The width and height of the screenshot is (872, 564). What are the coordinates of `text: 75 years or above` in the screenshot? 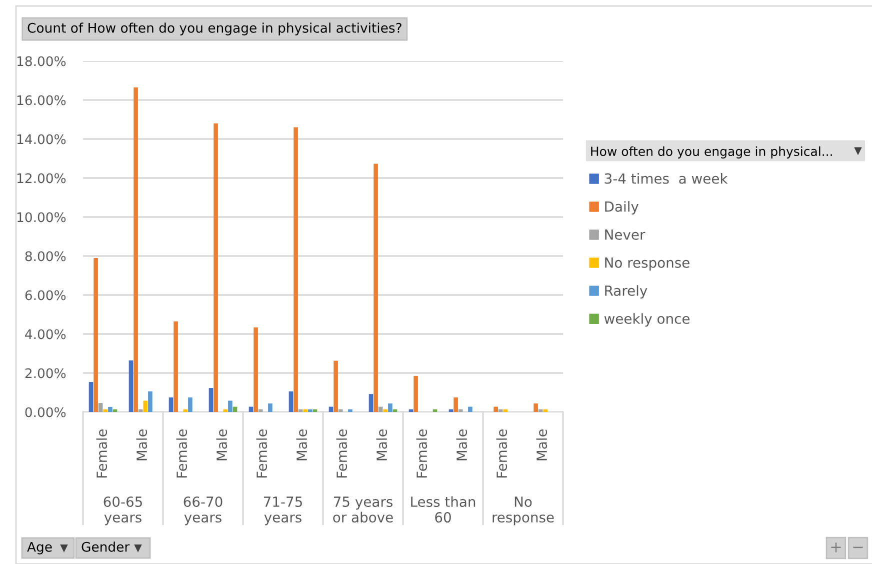 It's located at (363, 509).